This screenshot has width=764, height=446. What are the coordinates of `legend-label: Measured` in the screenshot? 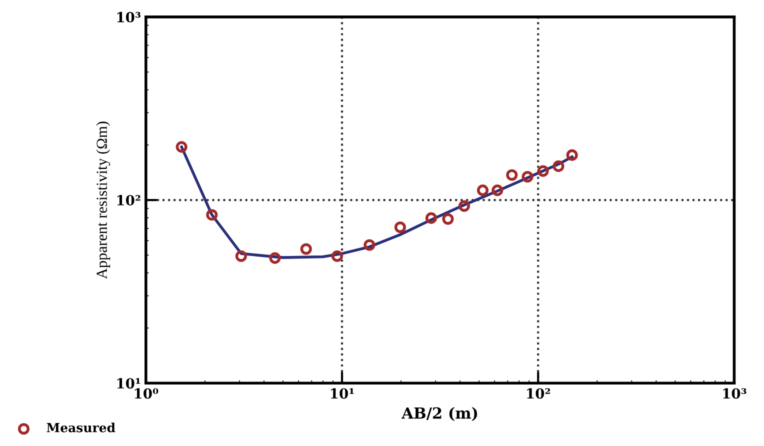 It's located at (81, 427).